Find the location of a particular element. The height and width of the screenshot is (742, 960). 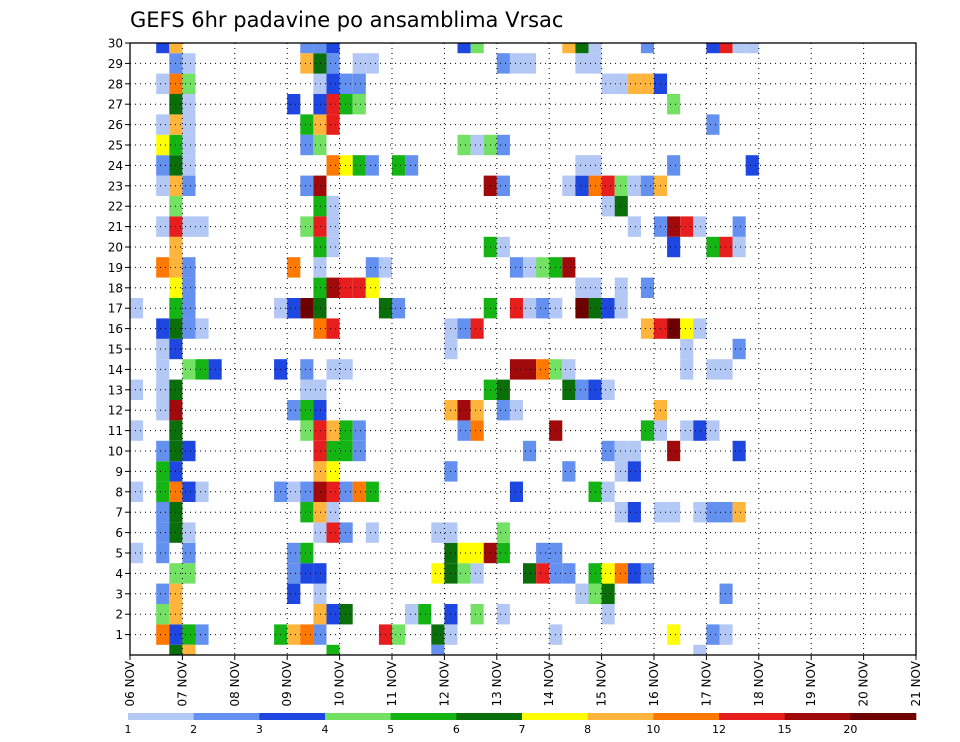

x-tick-label: 08 NOV is located at coordinates (235, 683).